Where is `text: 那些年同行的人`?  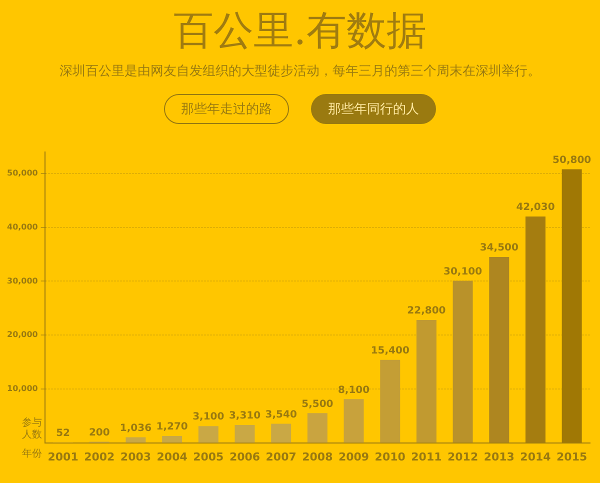
text: 那些年同行的人 is located at coordinates (373, 109).